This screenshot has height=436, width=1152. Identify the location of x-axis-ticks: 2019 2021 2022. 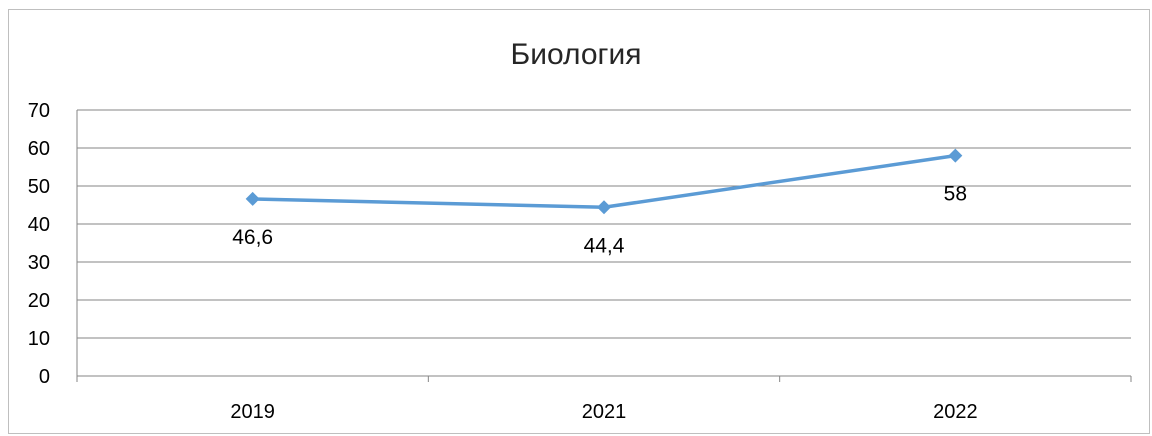
(603, 412).